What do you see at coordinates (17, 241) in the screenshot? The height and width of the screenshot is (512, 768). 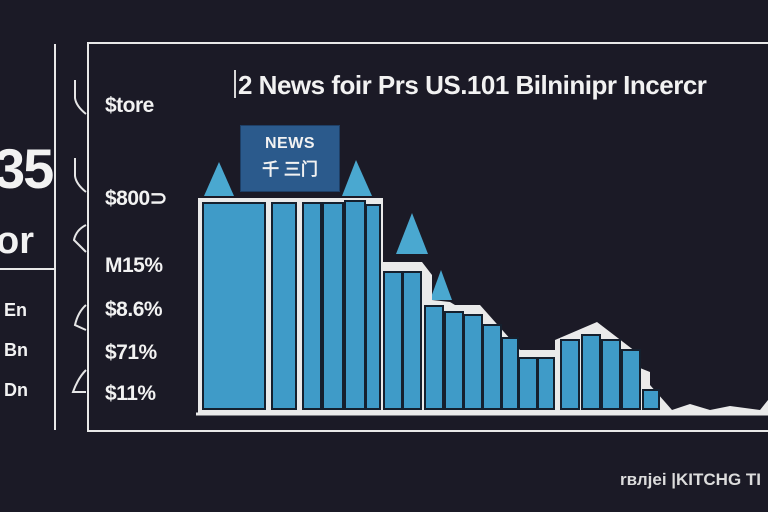 I see `big-word: or` at bounding box center [17, 241].